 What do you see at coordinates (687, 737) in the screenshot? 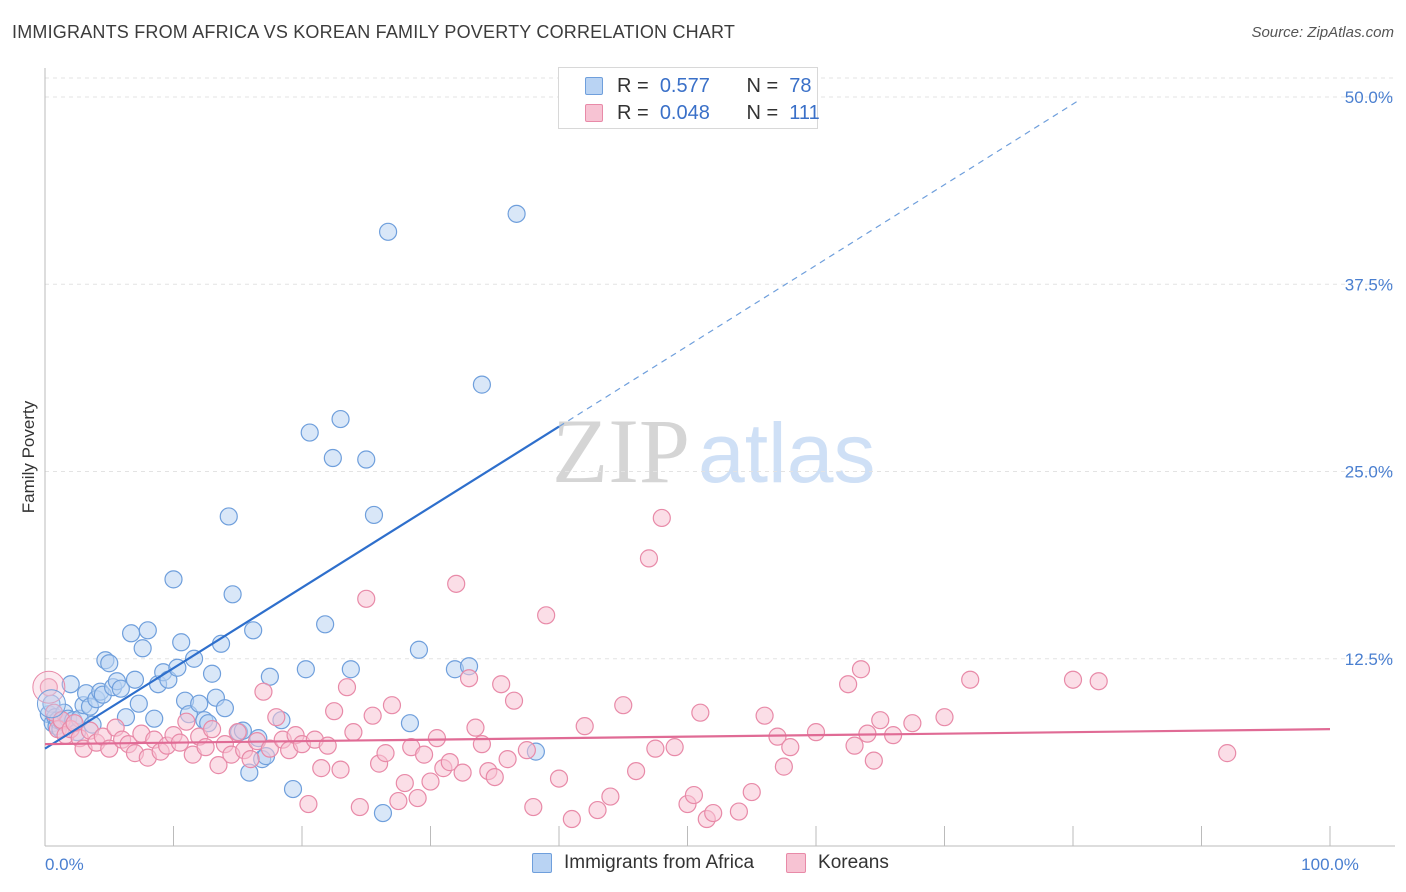
I see `korean-trend-line` at bounding box center [687, 737].